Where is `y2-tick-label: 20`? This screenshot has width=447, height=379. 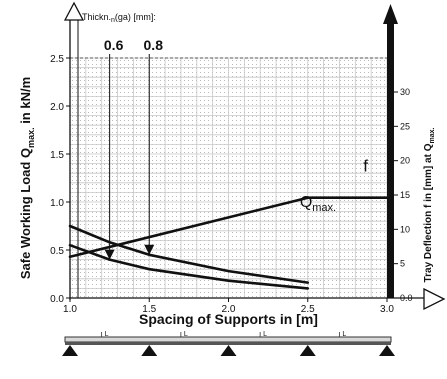
y2-tick-label: 20 is located at coordinates (405, 161).